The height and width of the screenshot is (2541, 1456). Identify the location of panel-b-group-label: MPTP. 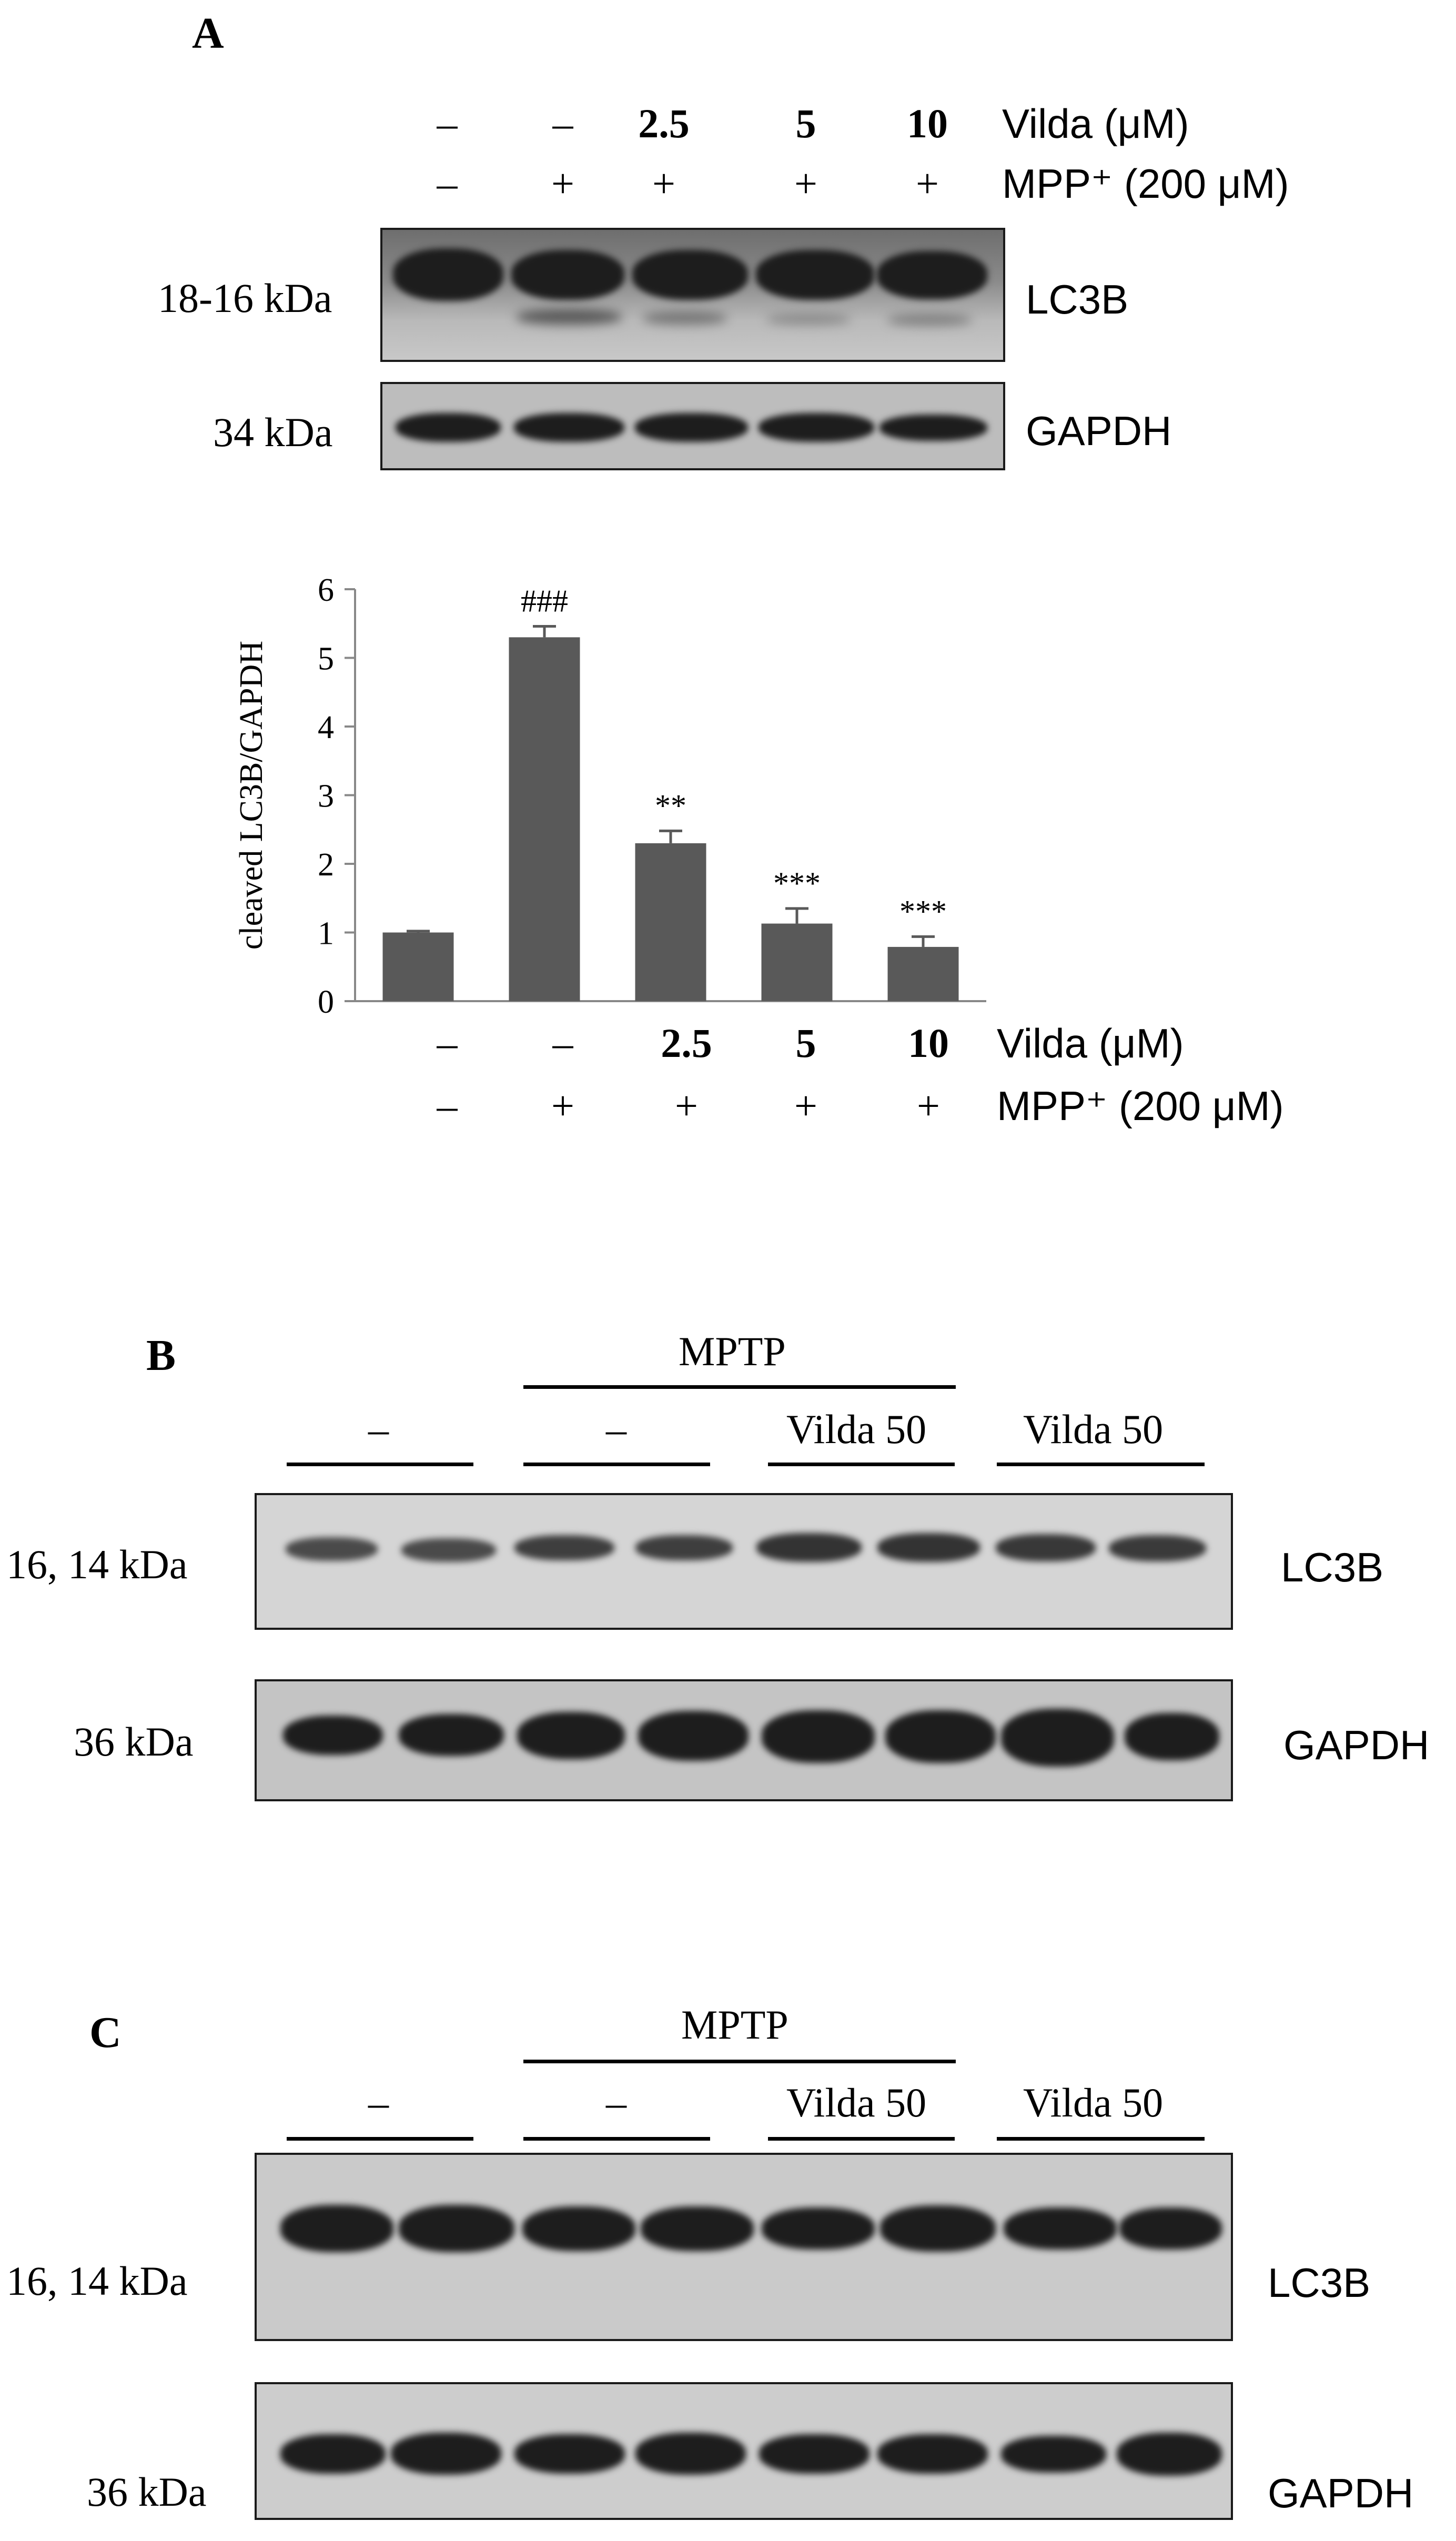
(732, 1351).